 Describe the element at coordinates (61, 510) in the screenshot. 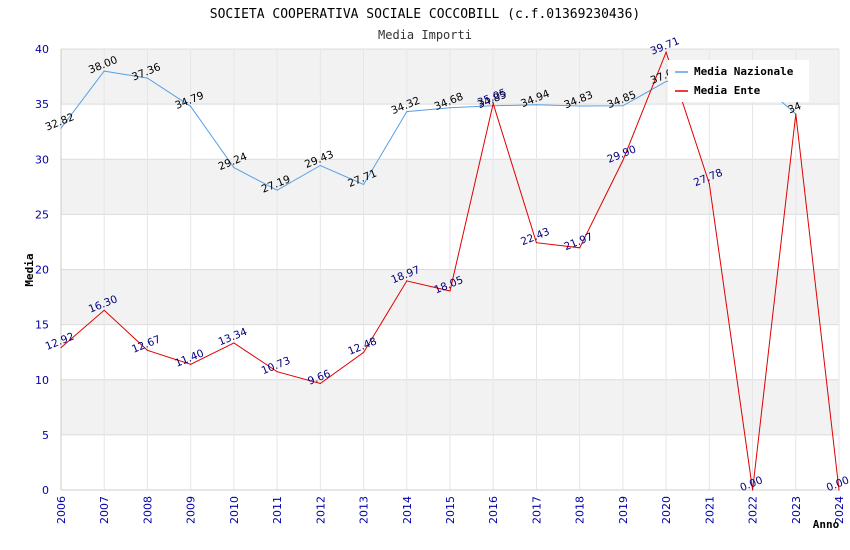

I see `x-tick-label: 2006` at that location.